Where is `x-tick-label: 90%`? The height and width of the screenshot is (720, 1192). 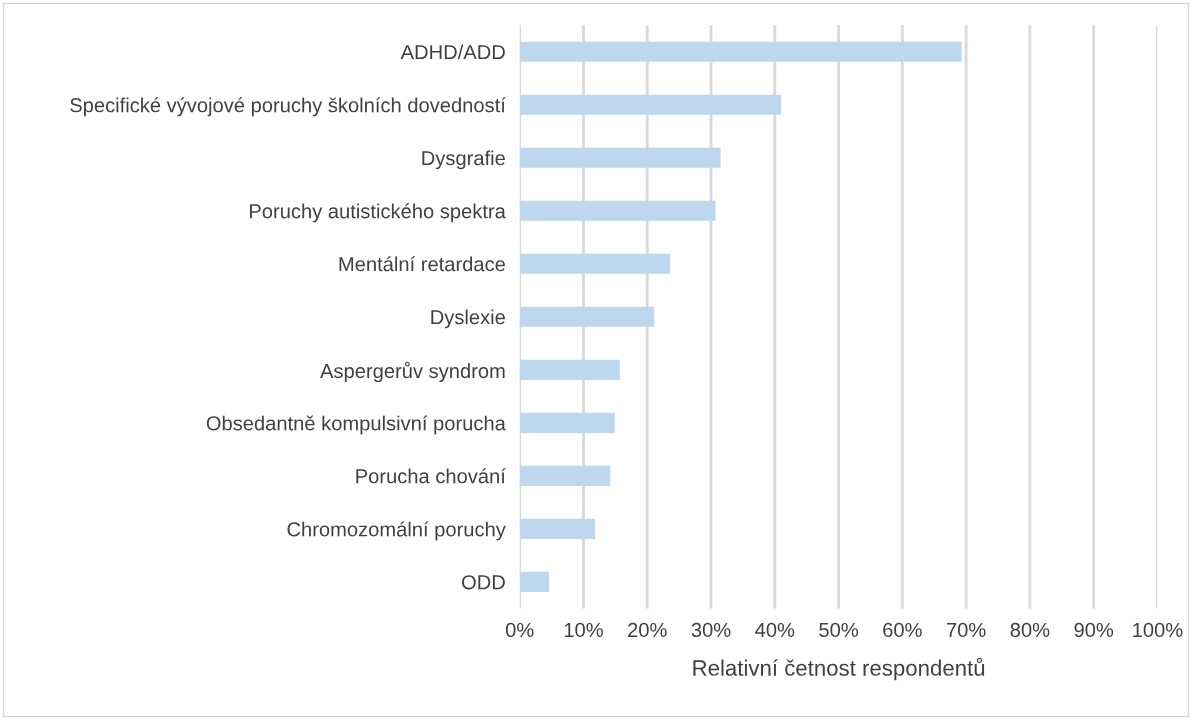
x-tick-label: 90% is located at coordinates (1094, 630).